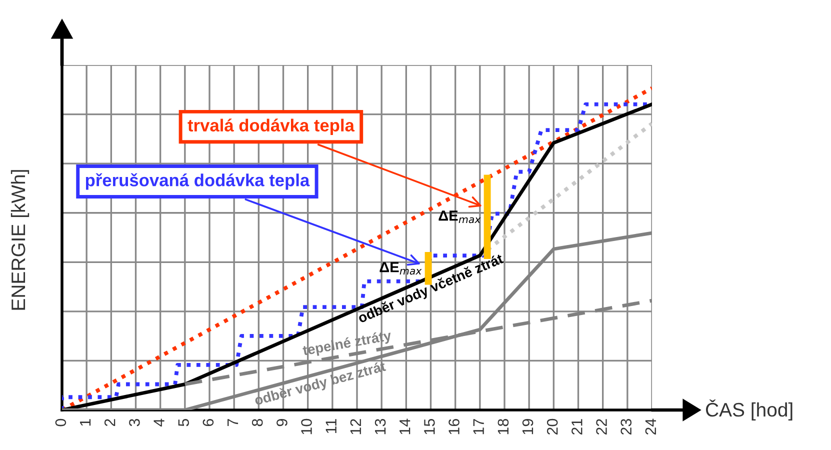  What do you see at coordinates (503, 426) in the screenshot?
I see `x-tick-label: 18` at bounding box center [503, 426].